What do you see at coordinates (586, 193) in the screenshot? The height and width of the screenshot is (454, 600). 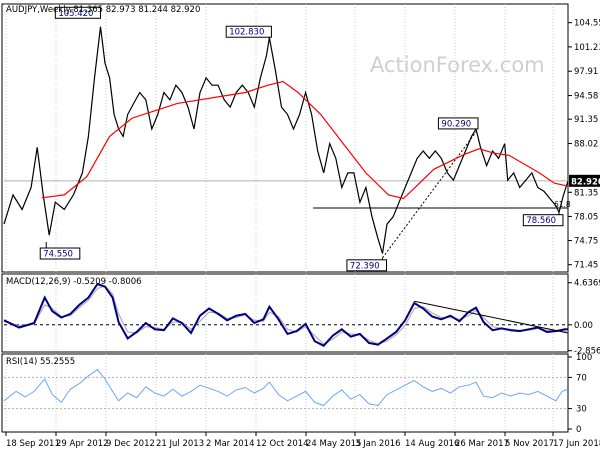 I see `price-y-tick-label: 81.35` at bounding box center [586, 193].